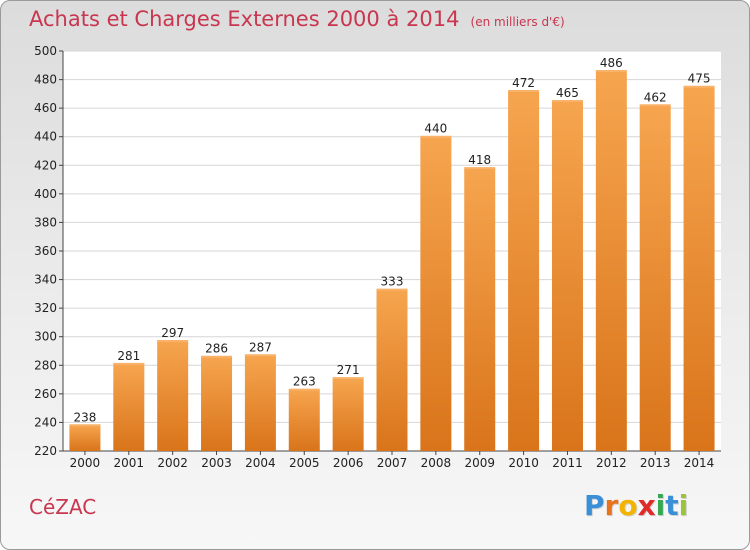 This screenshot has width=750, height=550. I want to click on x-tick-label: 2002, so click(172, 463).